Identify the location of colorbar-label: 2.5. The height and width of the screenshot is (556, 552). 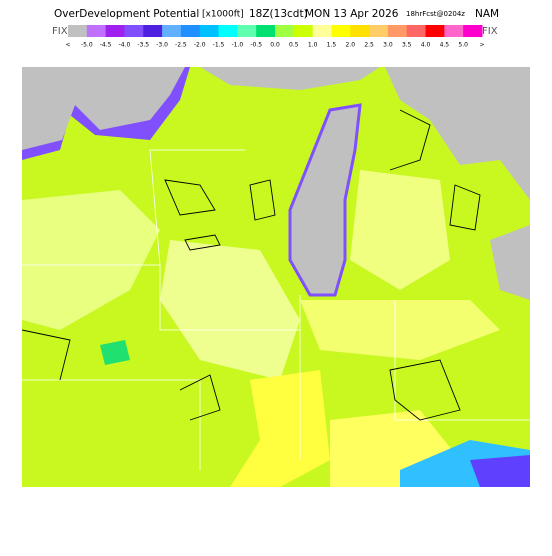
(369, 45).